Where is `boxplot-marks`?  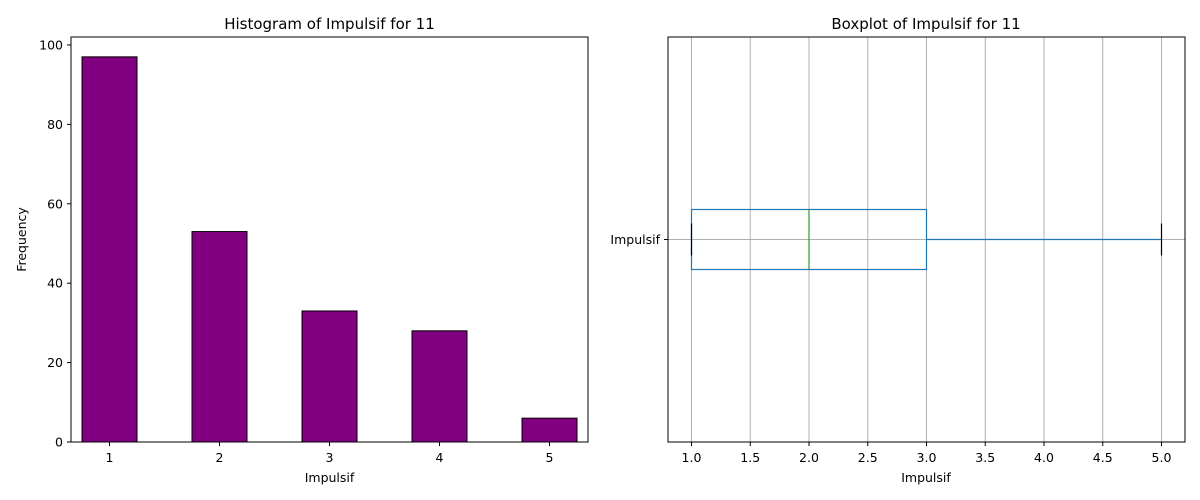 boxplot-marks is located at coordinates (926, 239).